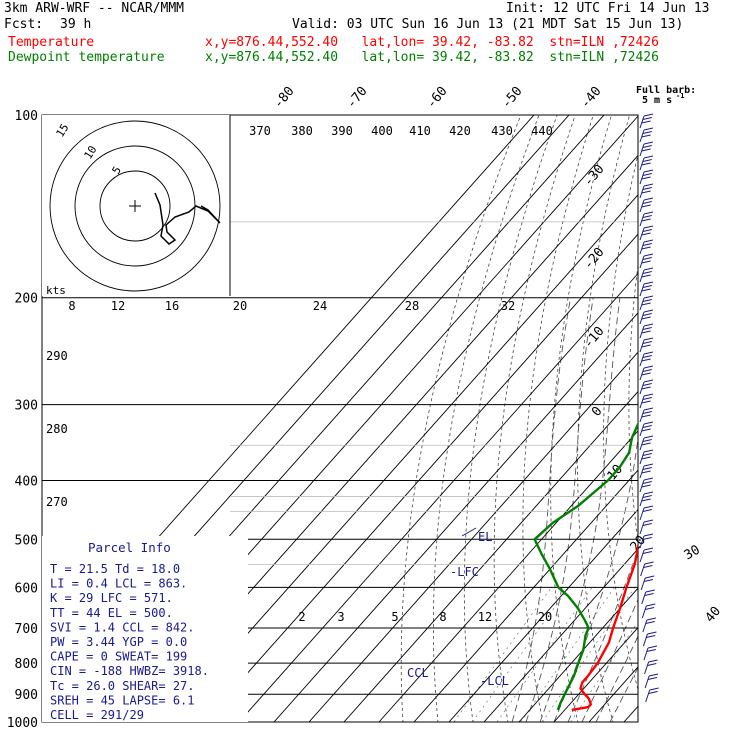  I want to click on theta-label: 290, so click(57, 356).